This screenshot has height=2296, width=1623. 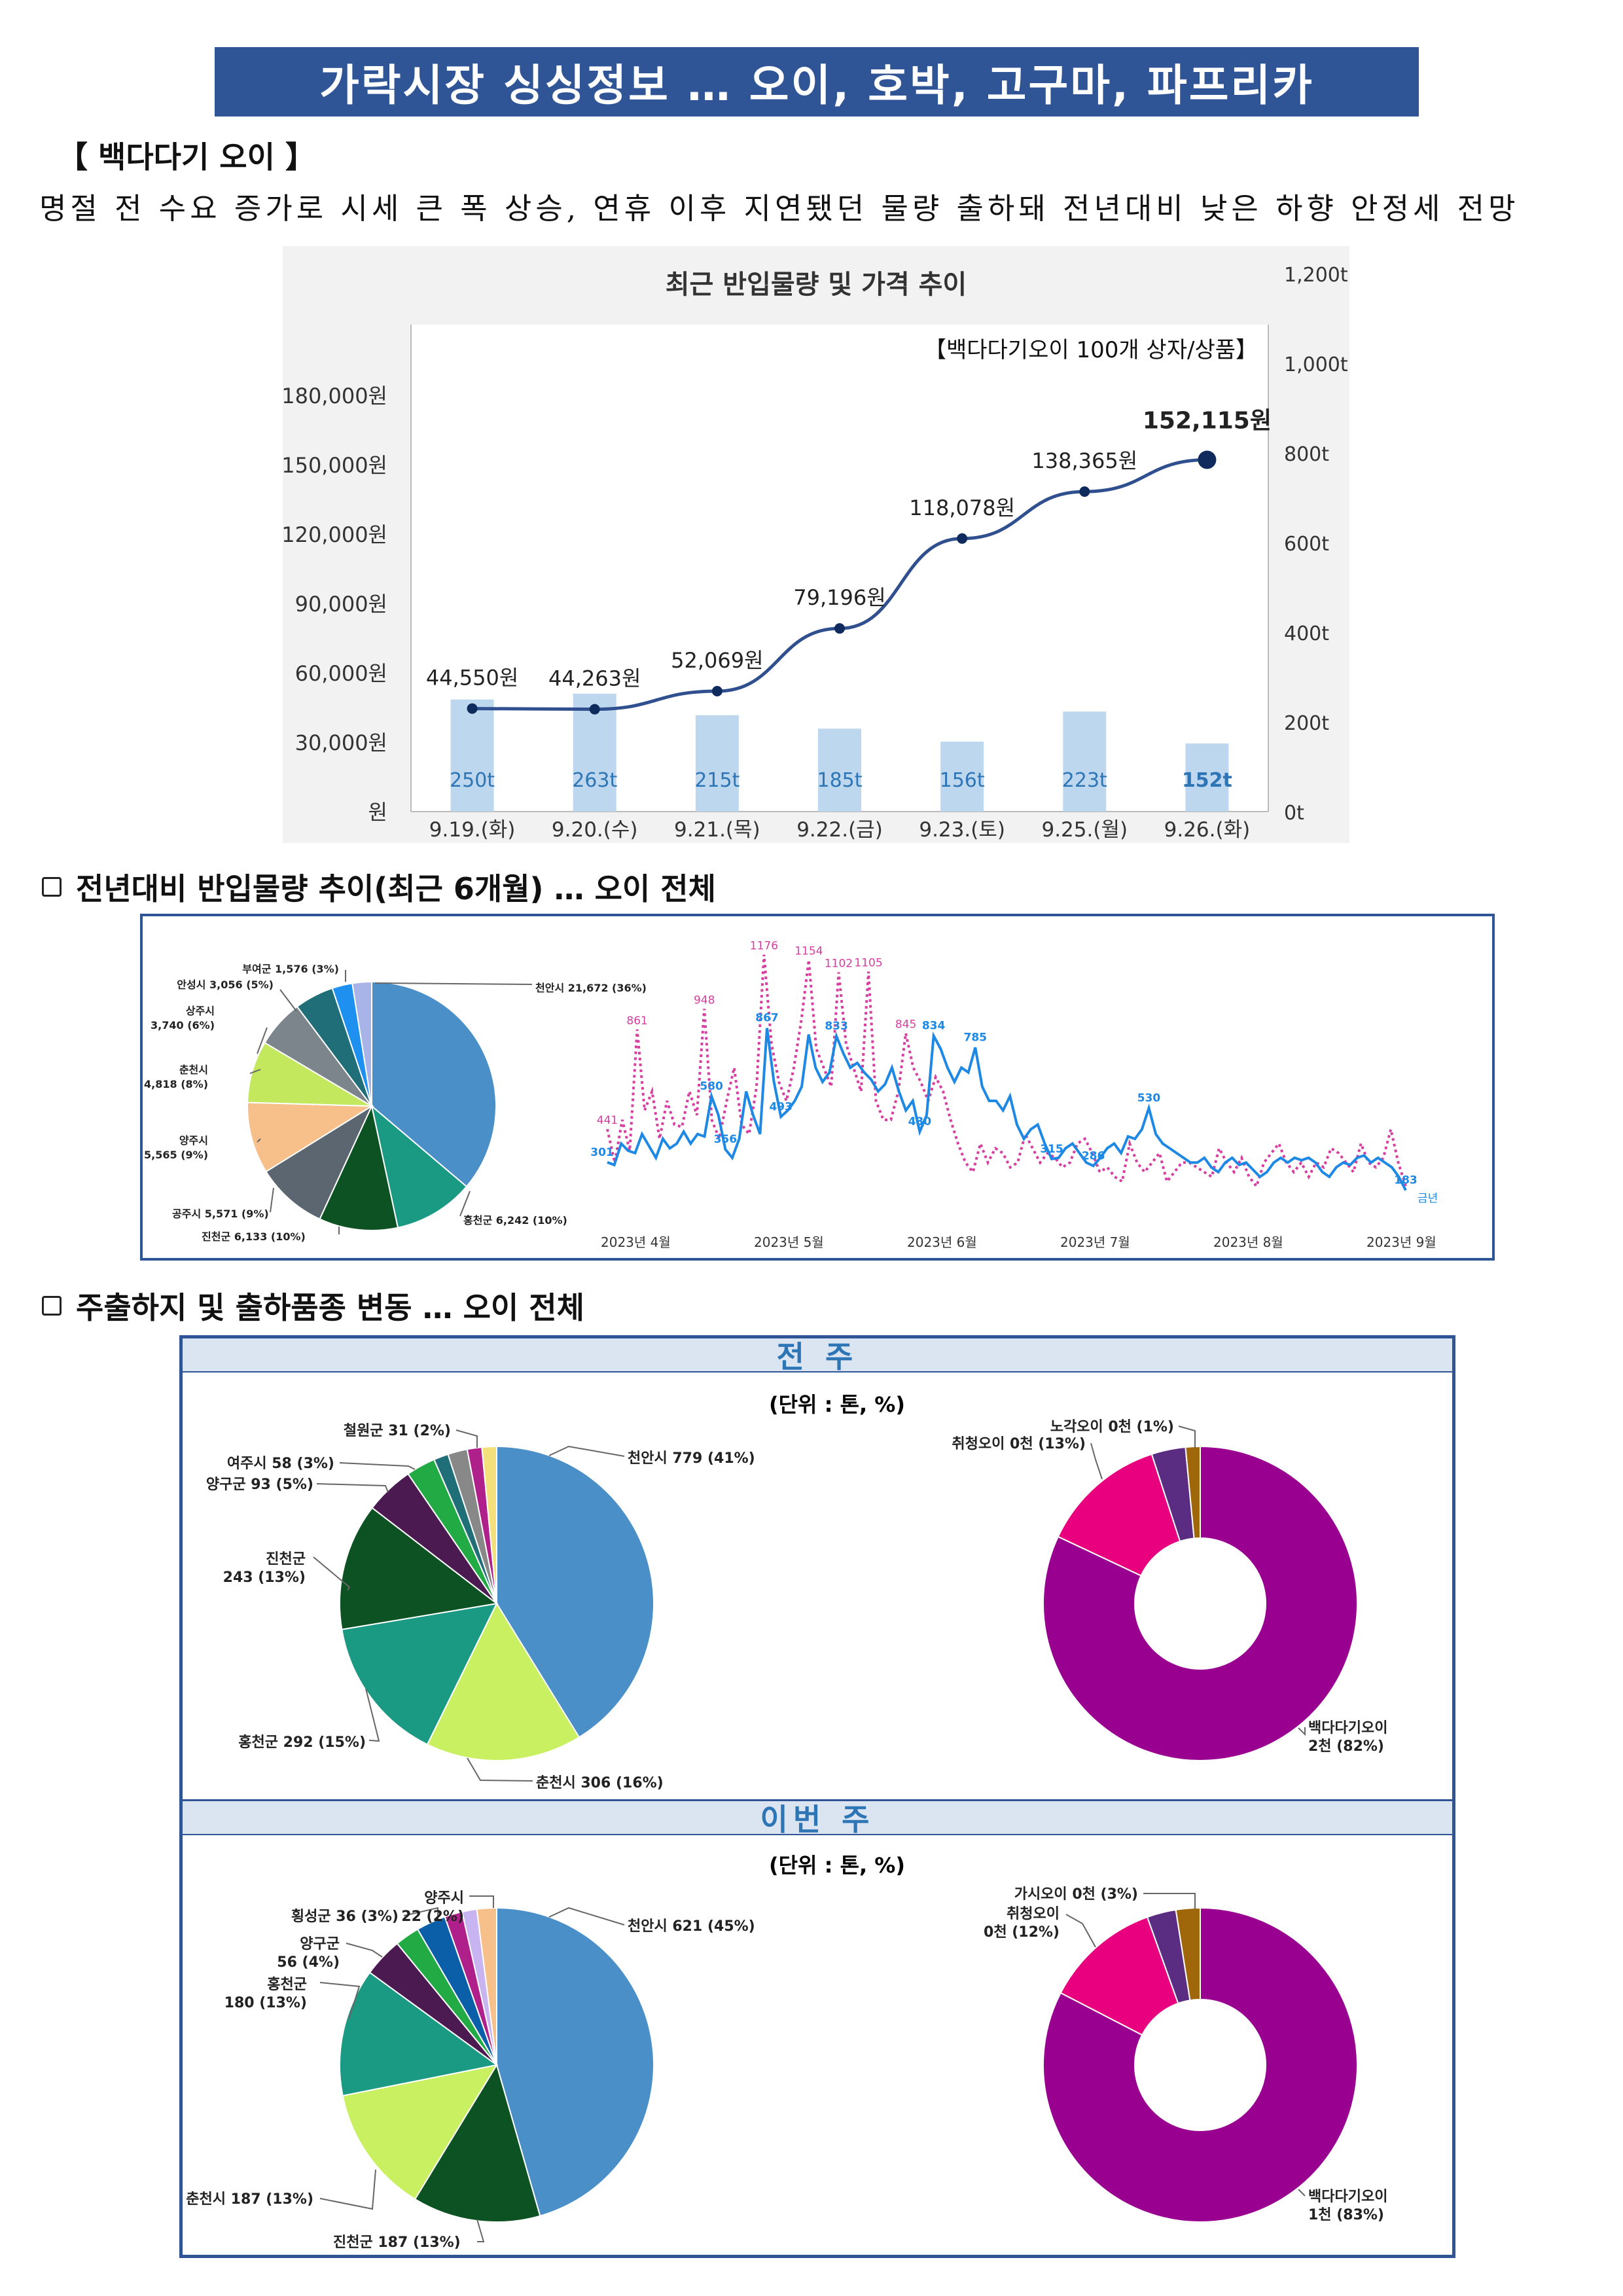 I want to click on this-year-label: 356, so click(x=726, y=1139).